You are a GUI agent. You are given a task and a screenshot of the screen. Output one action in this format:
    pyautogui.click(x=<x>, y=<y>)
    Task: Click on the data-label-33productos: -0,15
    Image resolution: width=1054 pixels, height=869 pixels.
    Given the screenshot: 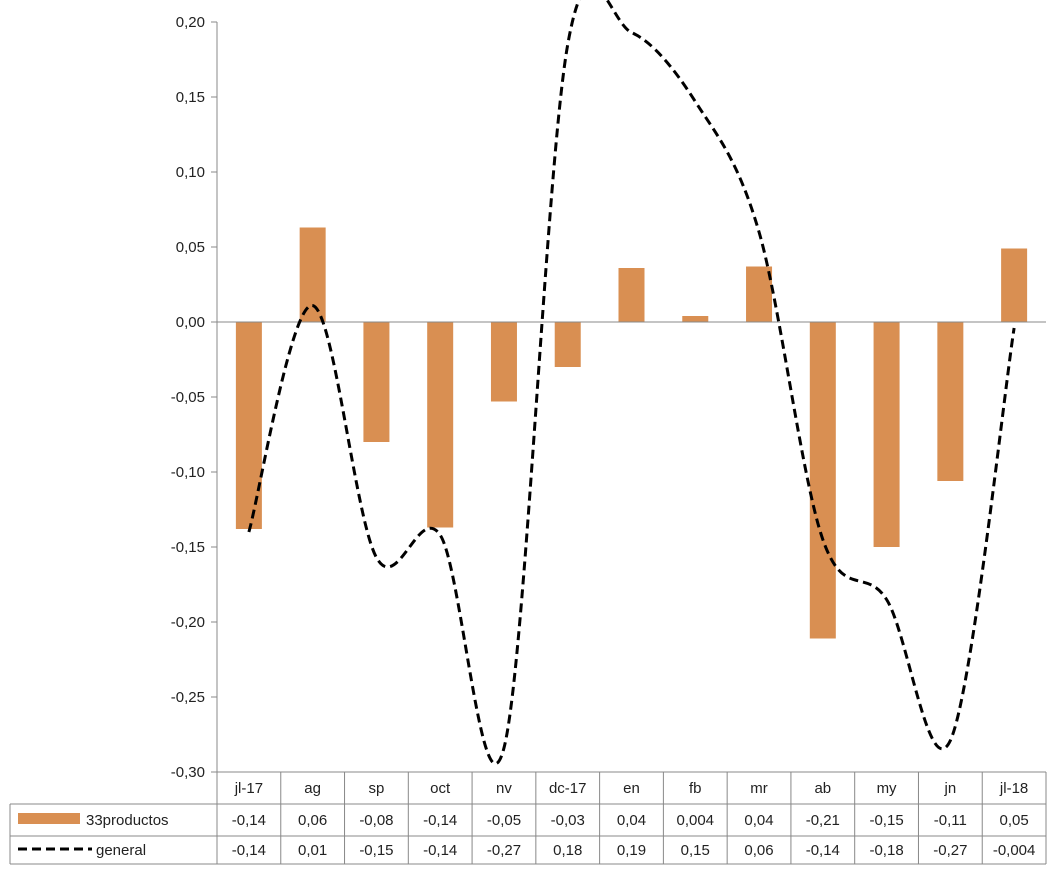 What is the action you would take?
    pyautogui.click(x=886, y=820)
    